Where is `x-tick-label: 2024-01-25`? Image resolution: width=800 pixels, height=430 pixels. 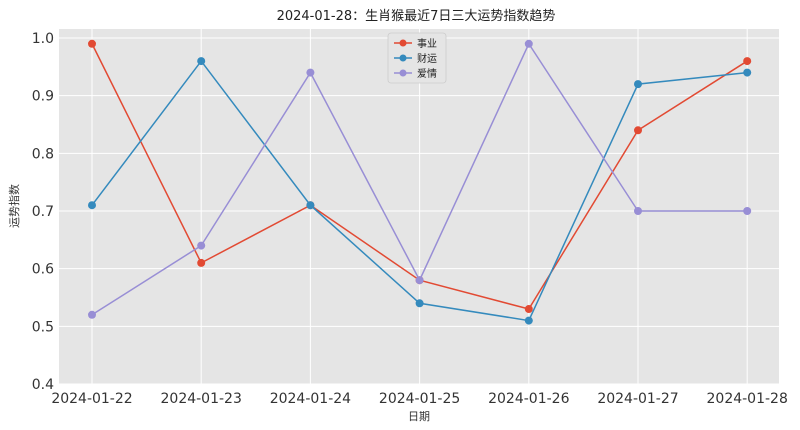
x-tick-label: 2024-01-25 is located at coordinates (419, 399).